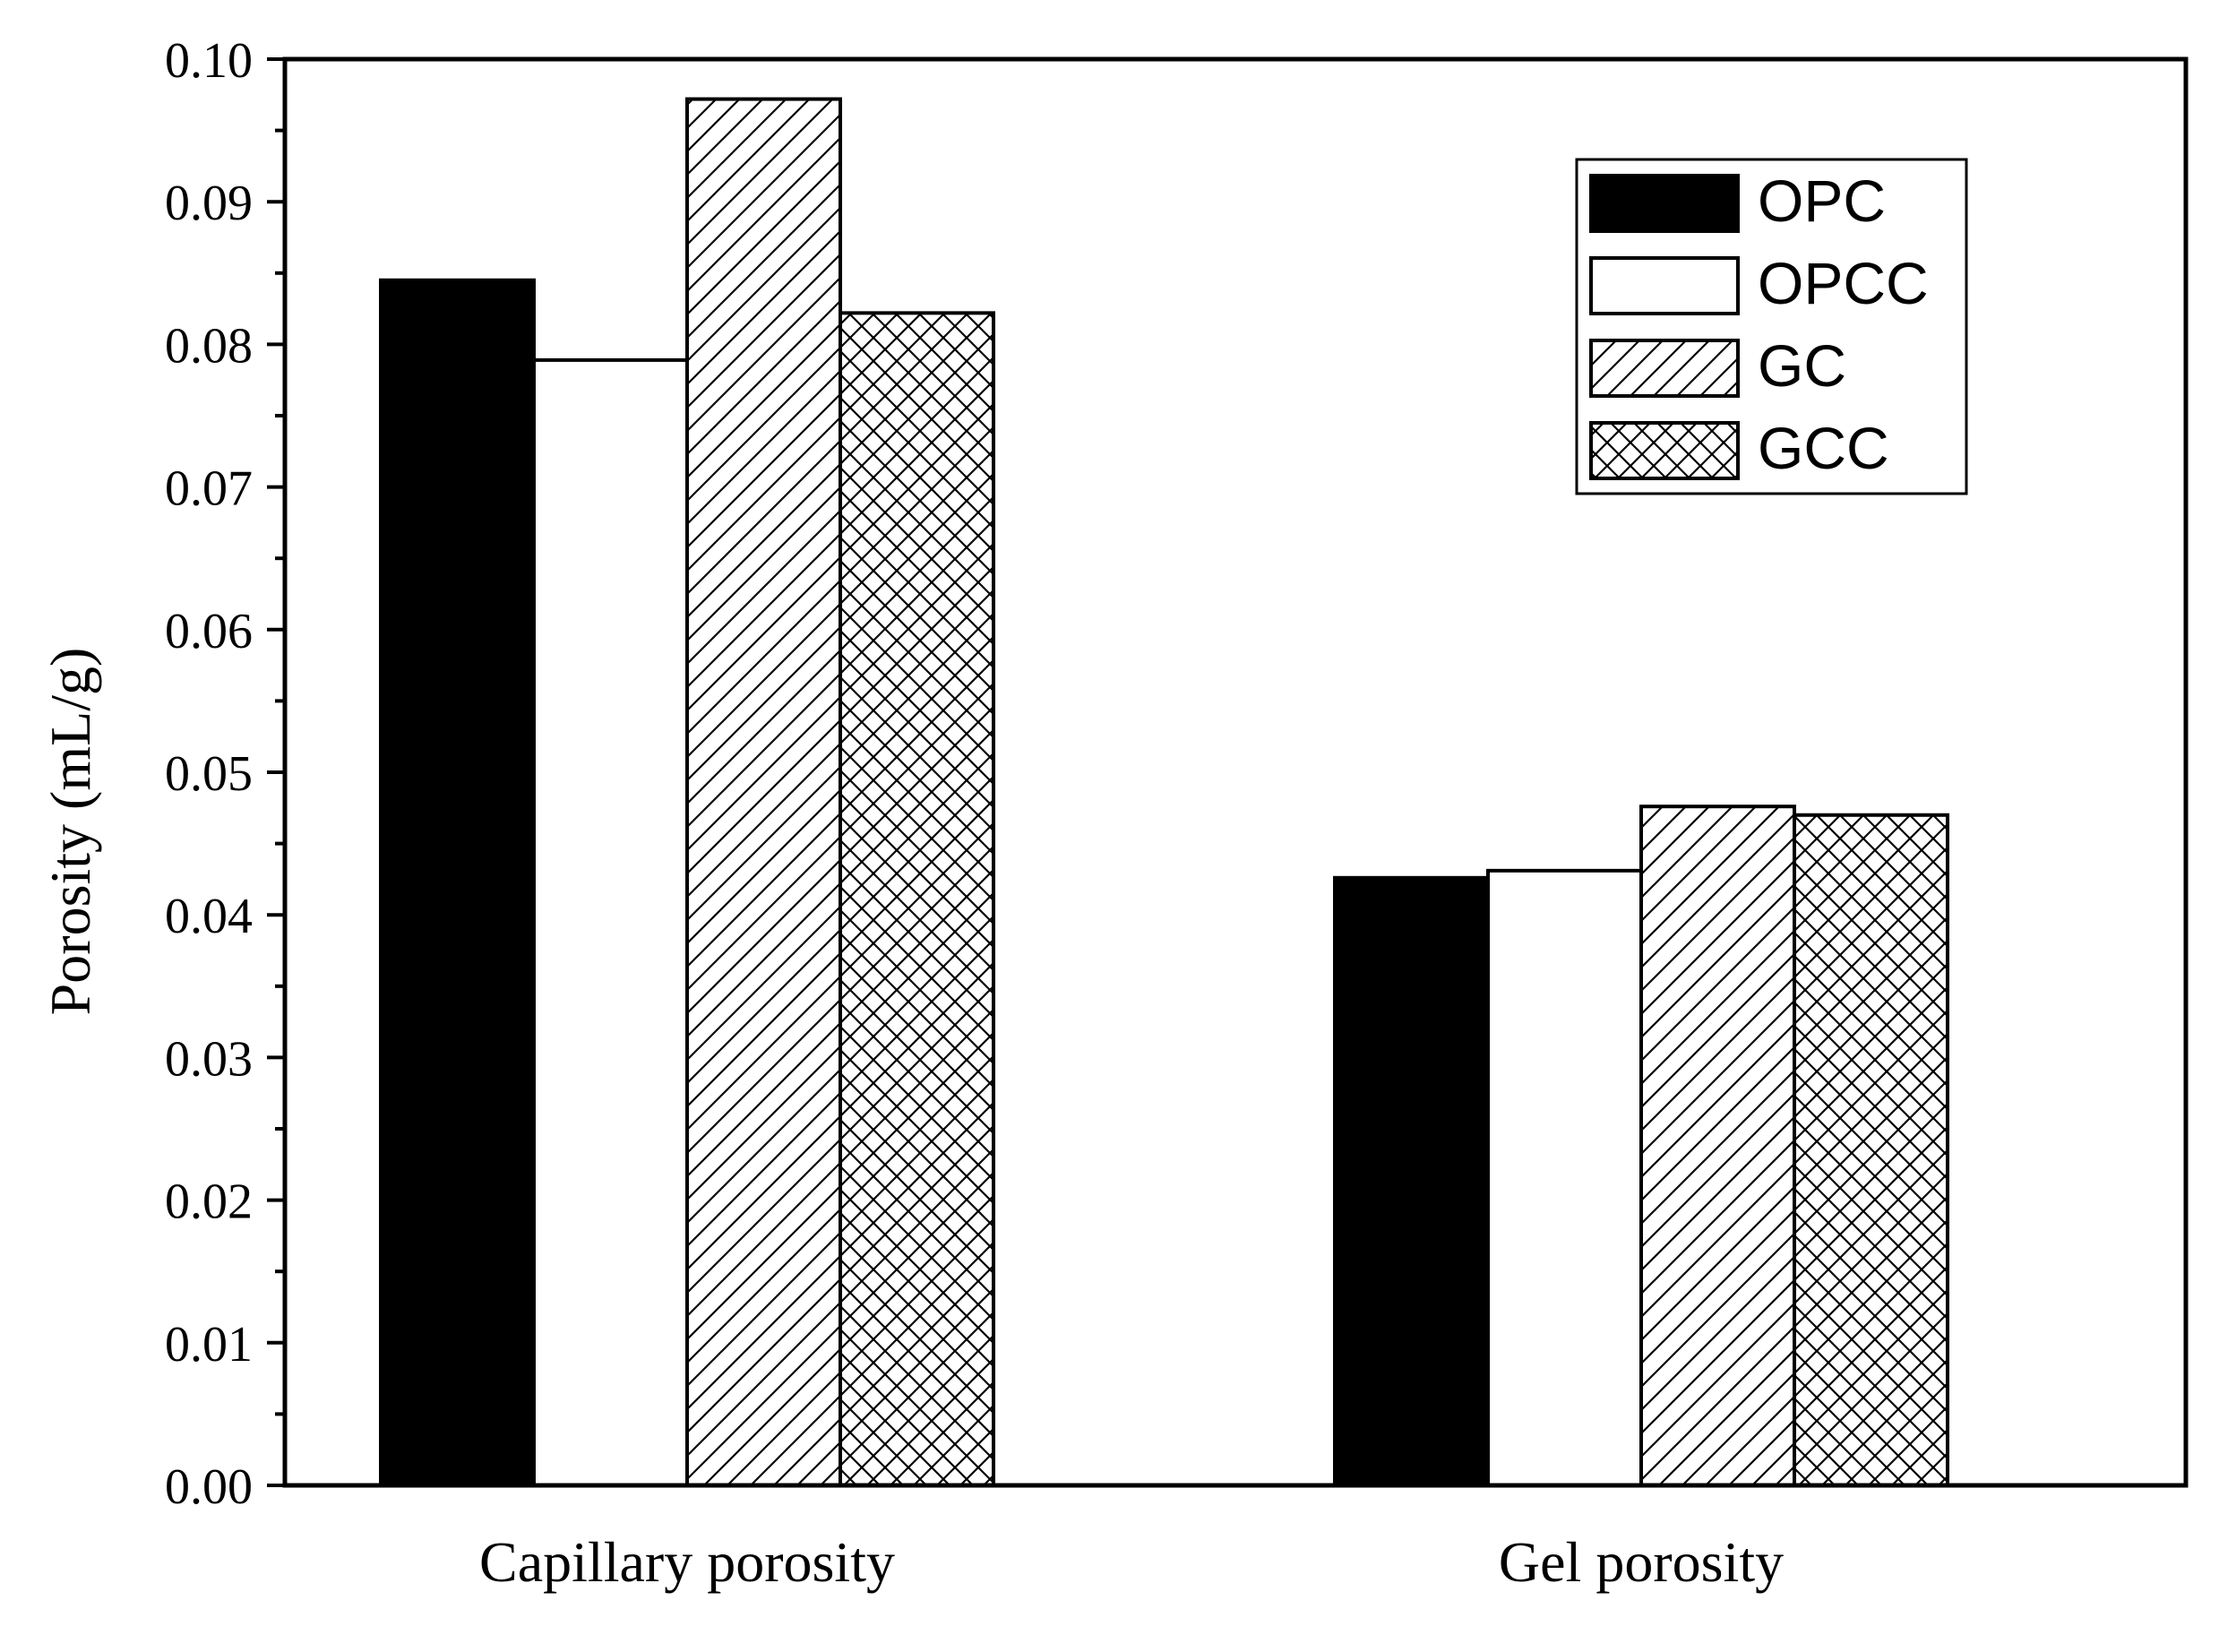 The height and width of the screenshot is (1652, 2219). Describe the element at coordinates (1717, 1145) in the screenshot. I see `bar-gc-gel-porosity` at that location.